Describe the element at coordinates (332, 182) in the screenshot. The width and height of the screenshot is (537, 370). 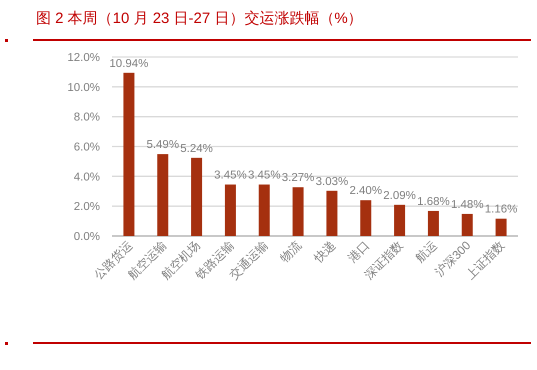
I see `data-label: 3.03%` at that location.